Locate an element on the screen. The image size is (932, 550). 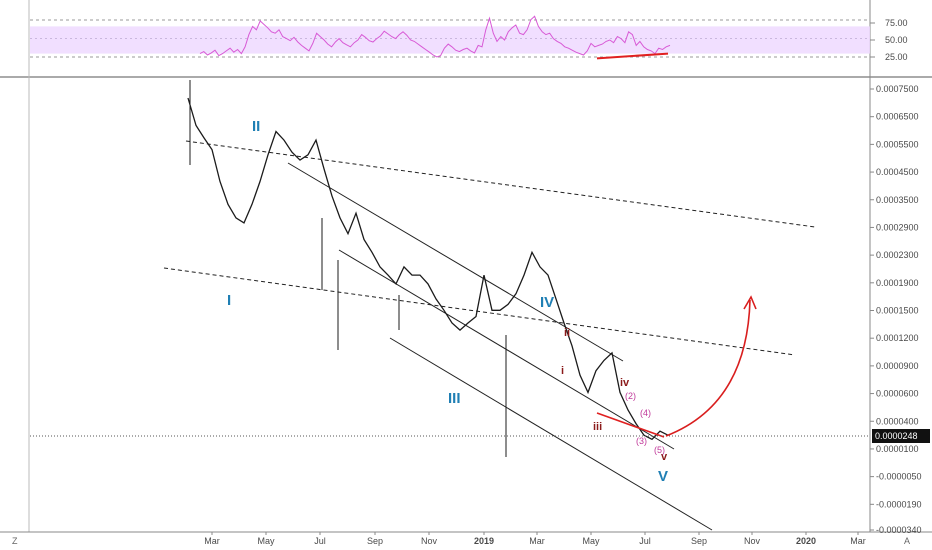
wave-label-sub-2: (2) is located at coordinates (630, 396).